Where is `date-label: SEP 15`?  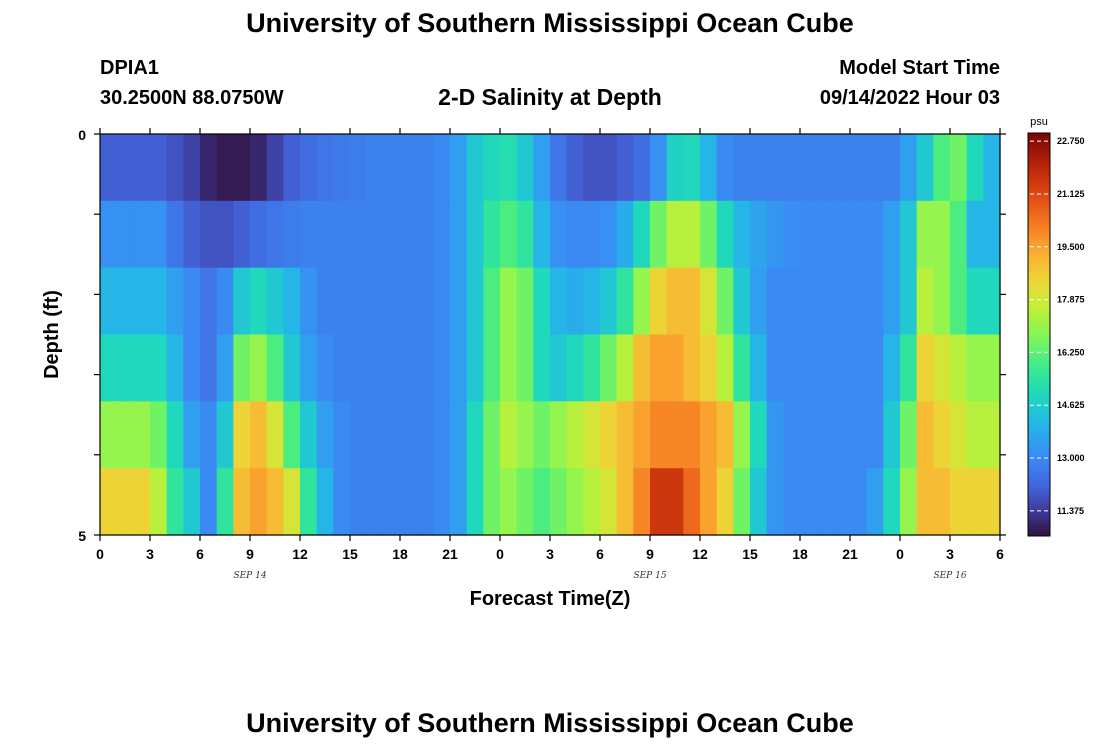 date-label: SEP 15 is located at coordinates (649, 576).